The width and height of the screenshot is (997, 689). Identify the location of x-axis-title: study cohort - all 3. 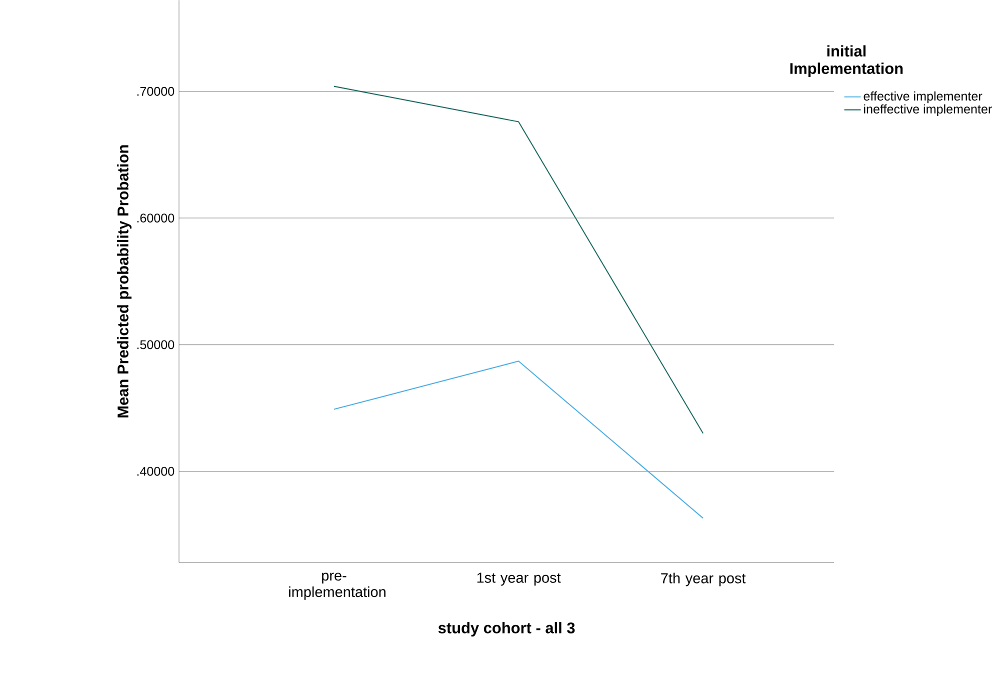
(506, 629).